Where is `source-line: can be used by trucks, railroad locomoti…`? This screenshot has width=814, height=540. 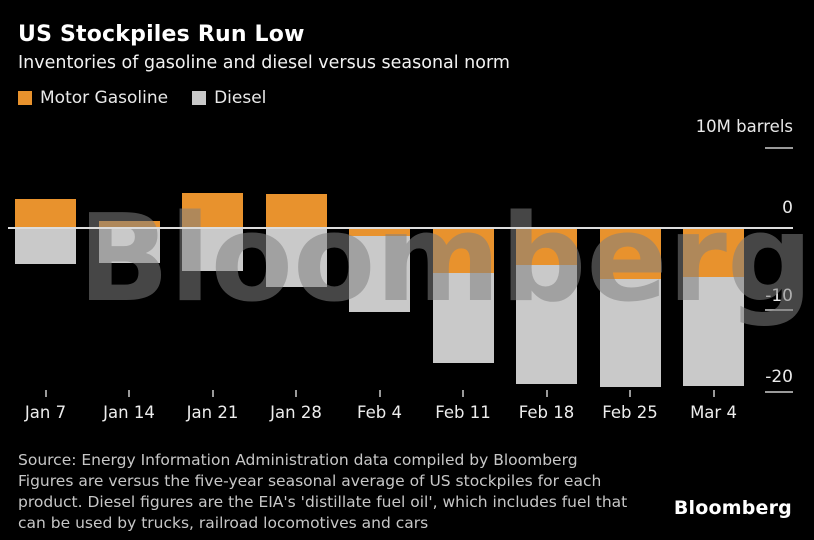 source-line: can be used by trucks, railroad locomoti… is located at coordinates (223, 523).